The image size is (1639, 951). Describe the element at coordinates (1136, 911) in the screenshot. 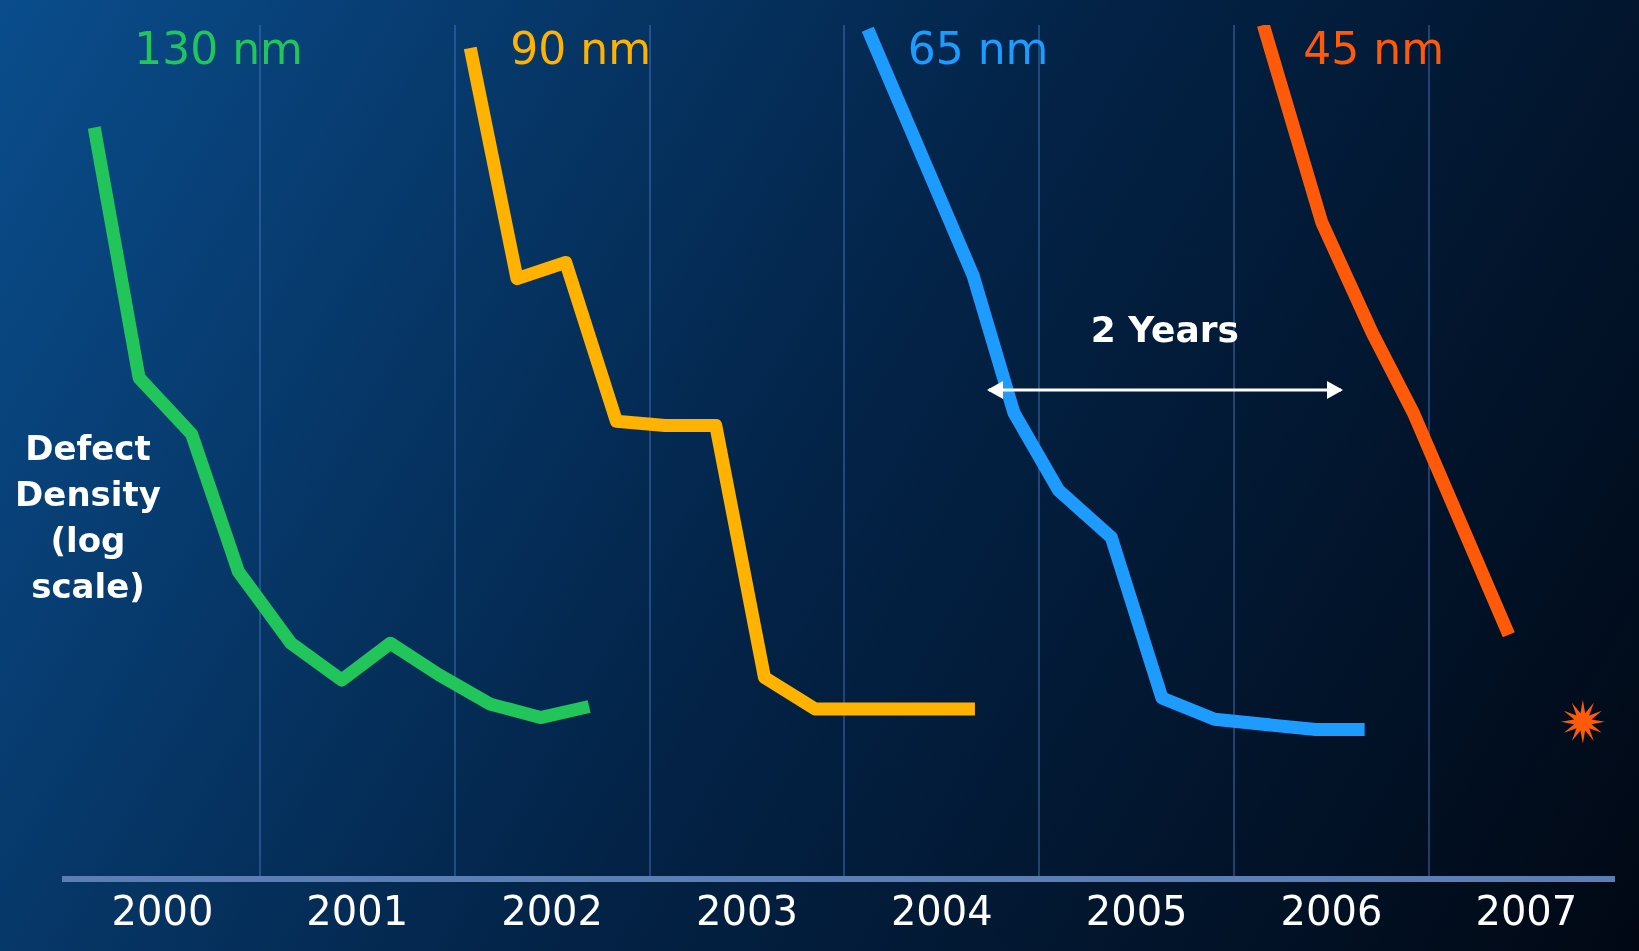

I see `x-tick-label: 2005` at that location.